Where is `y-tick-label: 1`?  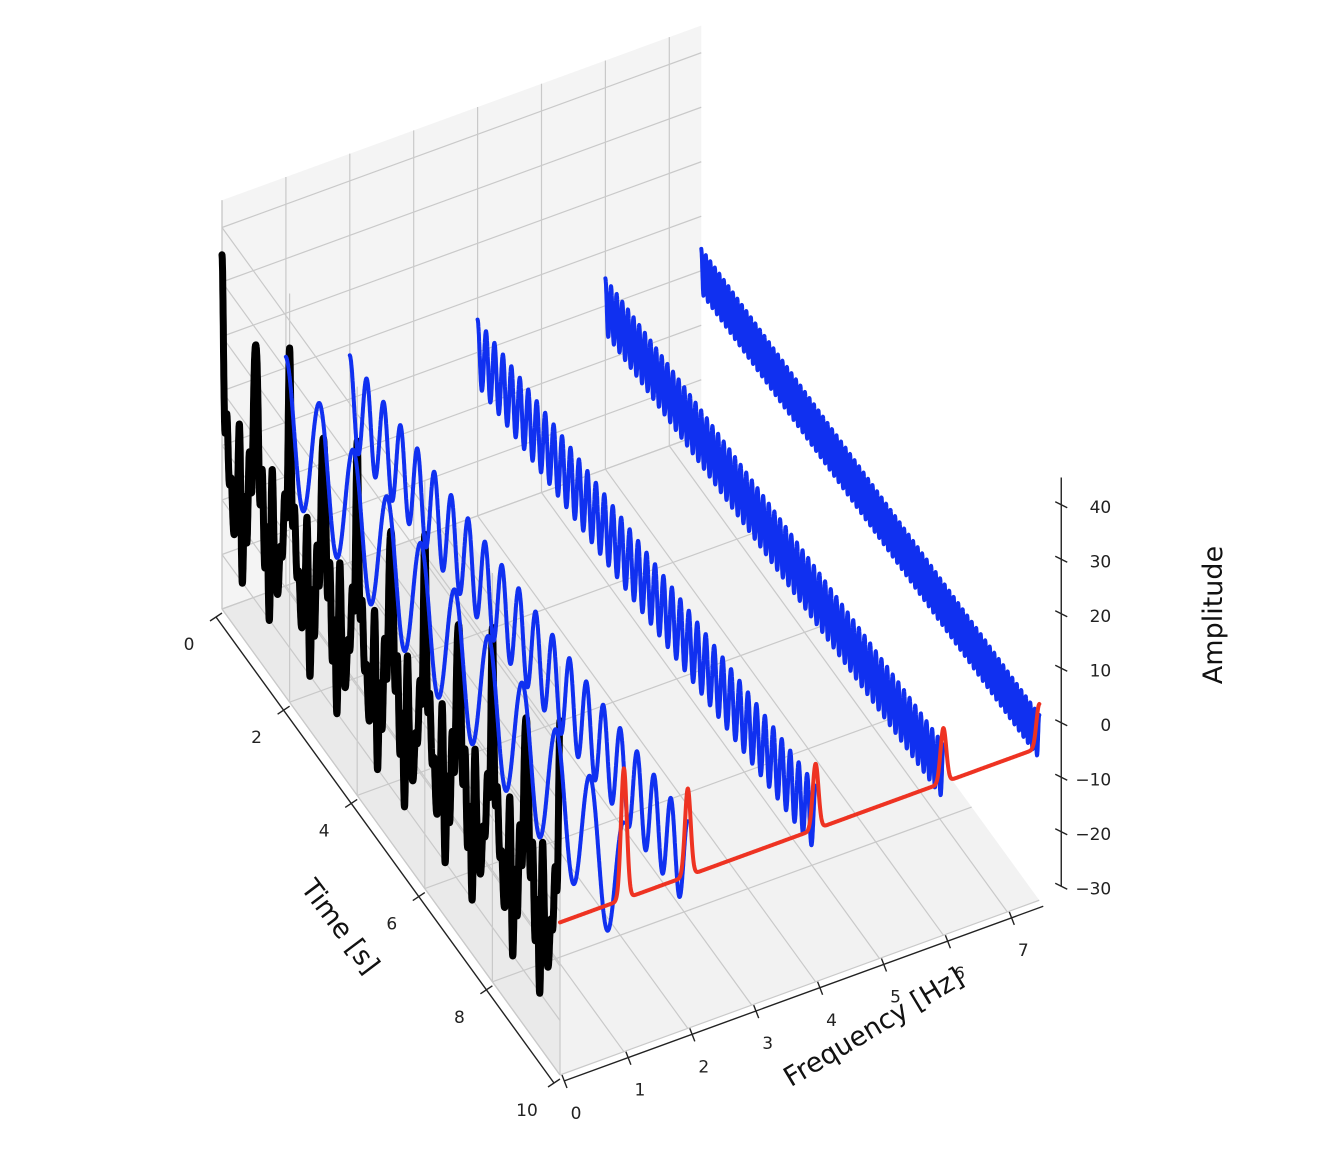 y-tick-label: 1 is located at coordinates (639, 1091).